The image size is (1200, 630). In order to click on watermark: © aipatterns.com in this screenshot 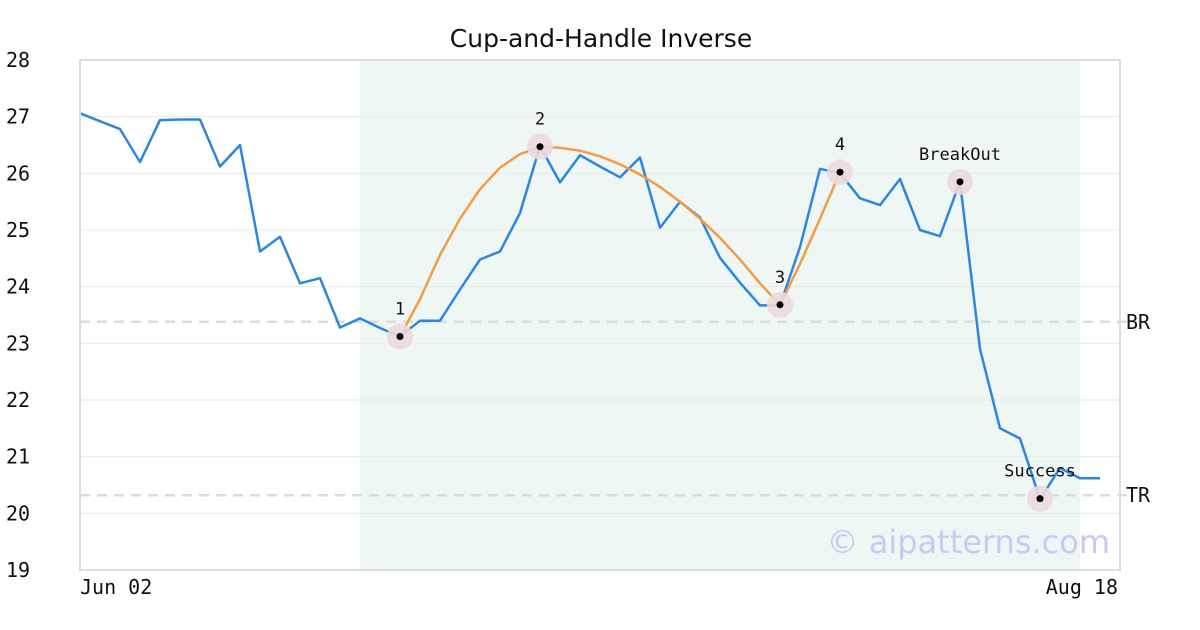, I will do `click(968, 542)`.